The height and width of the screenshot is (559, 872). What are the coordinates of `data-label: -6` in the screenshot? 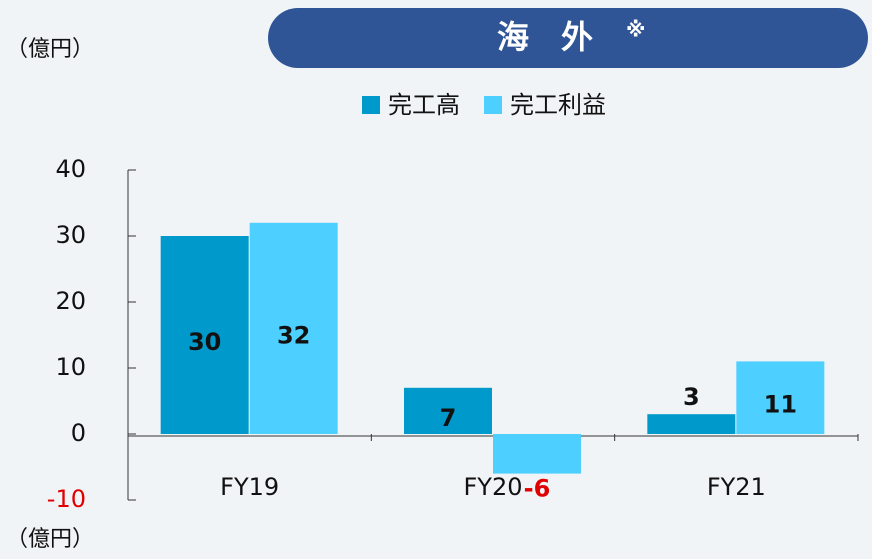 It's located at (537, 489).